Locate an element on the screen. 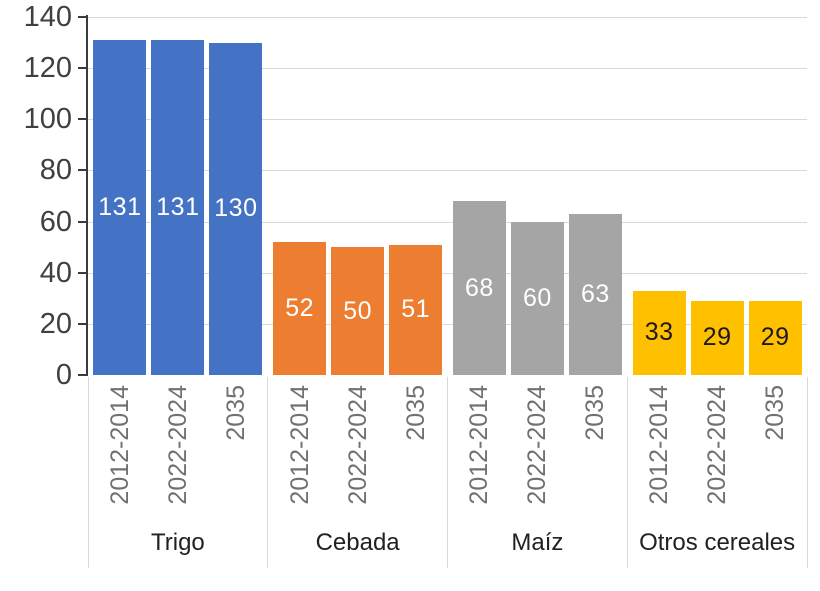 The image size is (820, 591). bar-Trigo-2022-2024: 131 is located at coordinates (178, 207).